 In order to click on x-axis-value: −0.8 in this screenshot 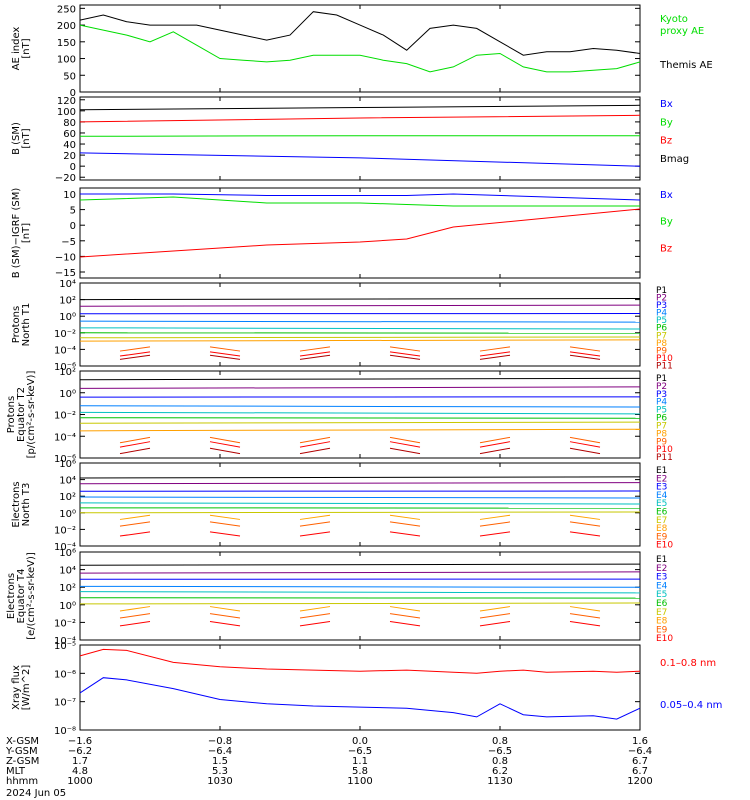, I will do `click(220, 741)`.